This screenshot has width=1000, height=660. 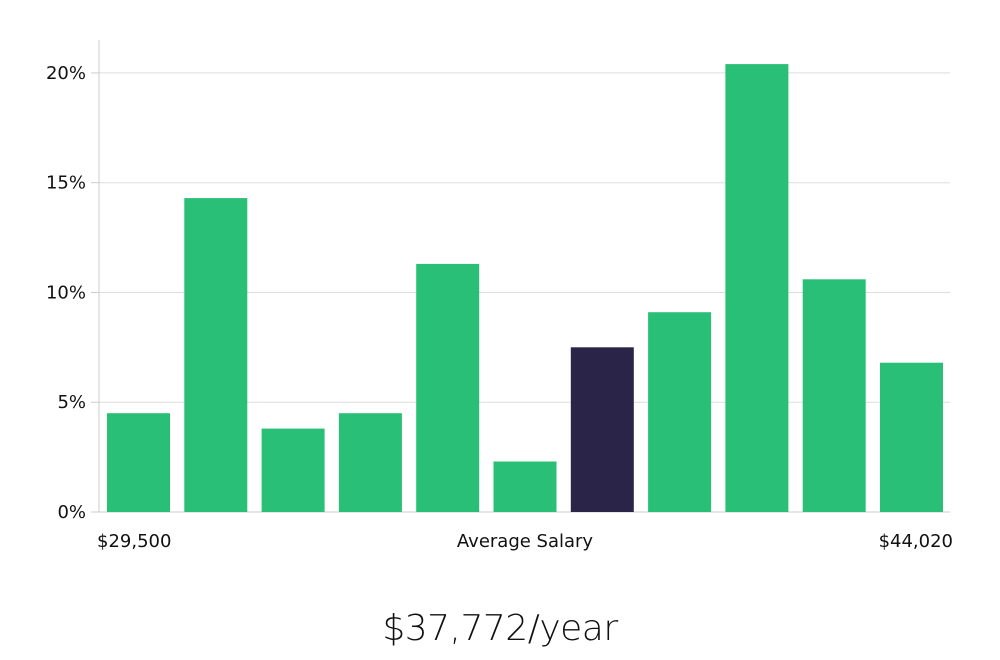 I want to click on y-tick-label-3: 15%, so click(x=66, y=183).